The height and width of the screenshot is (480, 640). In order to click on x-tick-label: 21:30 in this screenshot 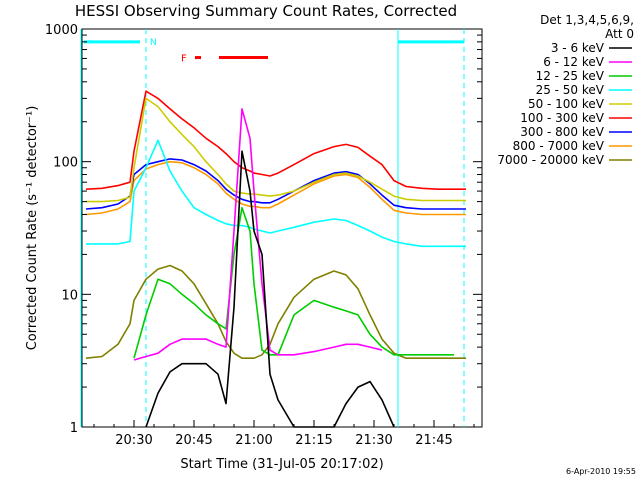, I will do `click(373, 440)`.